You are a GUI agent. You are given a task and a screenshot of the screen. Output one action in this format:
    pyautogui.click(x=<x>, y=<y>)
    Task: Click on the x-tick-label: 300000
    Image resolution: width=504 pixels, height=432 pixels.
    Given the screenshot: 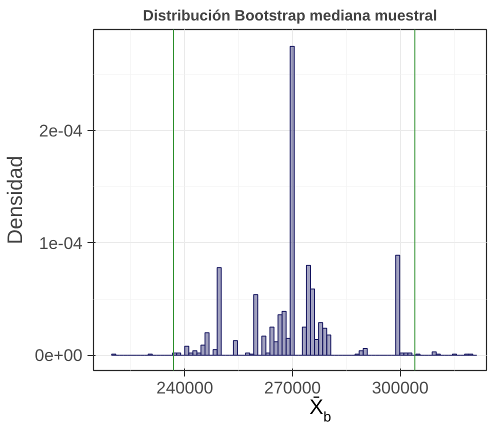 What is the action you would take?
    pyautogui.click(x=400, y=388)
    